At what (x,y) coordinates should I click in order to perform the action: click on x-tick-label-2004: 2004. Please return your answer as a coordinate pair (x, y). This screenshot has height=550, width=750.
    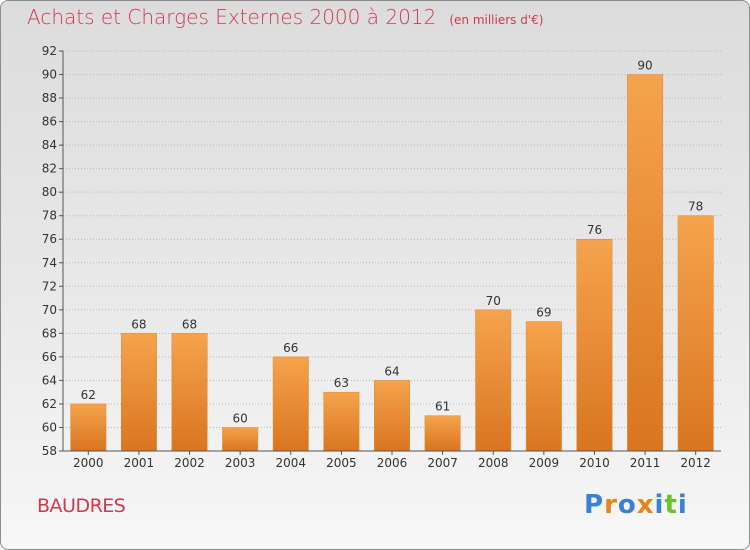
    Looking at the image, I should click on (290, 463).